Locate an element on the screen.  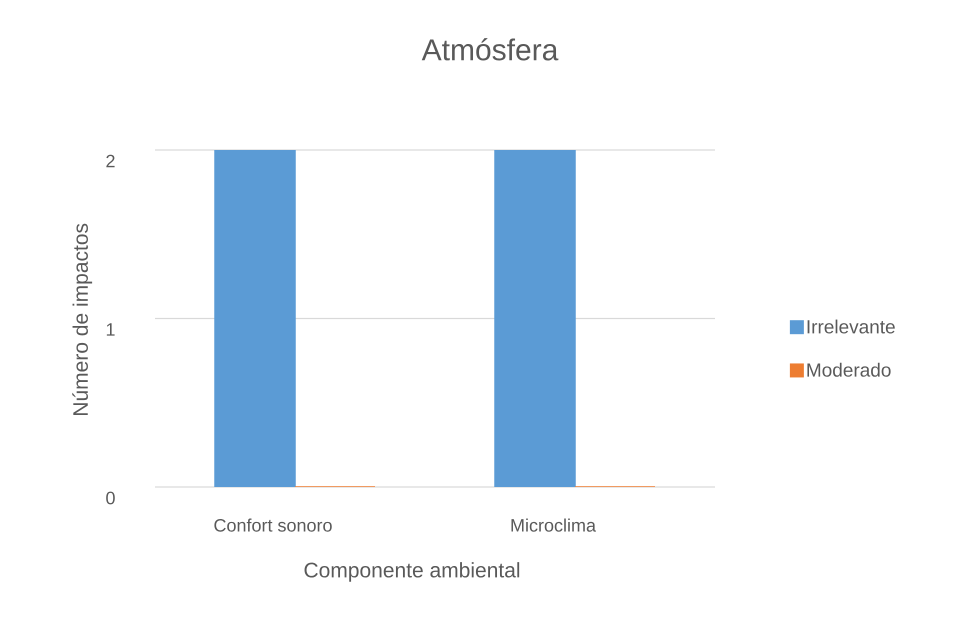
y-tick-label: 0 is located at coordinates (110, 498).